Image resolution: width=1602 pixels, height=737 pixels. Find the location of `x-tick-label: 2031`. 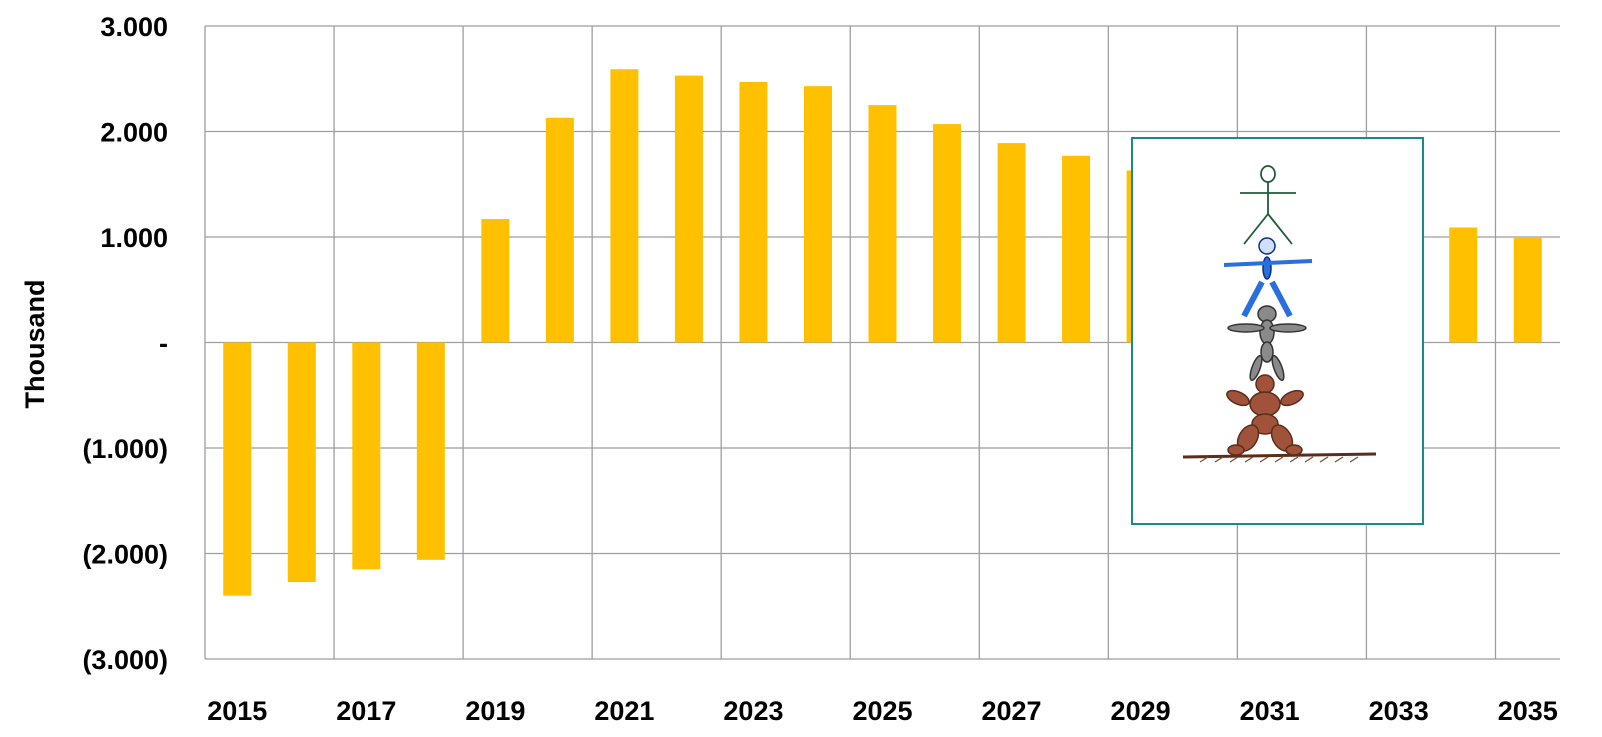

x-tick-label: 2031 is located at coordinates (1270, 711).